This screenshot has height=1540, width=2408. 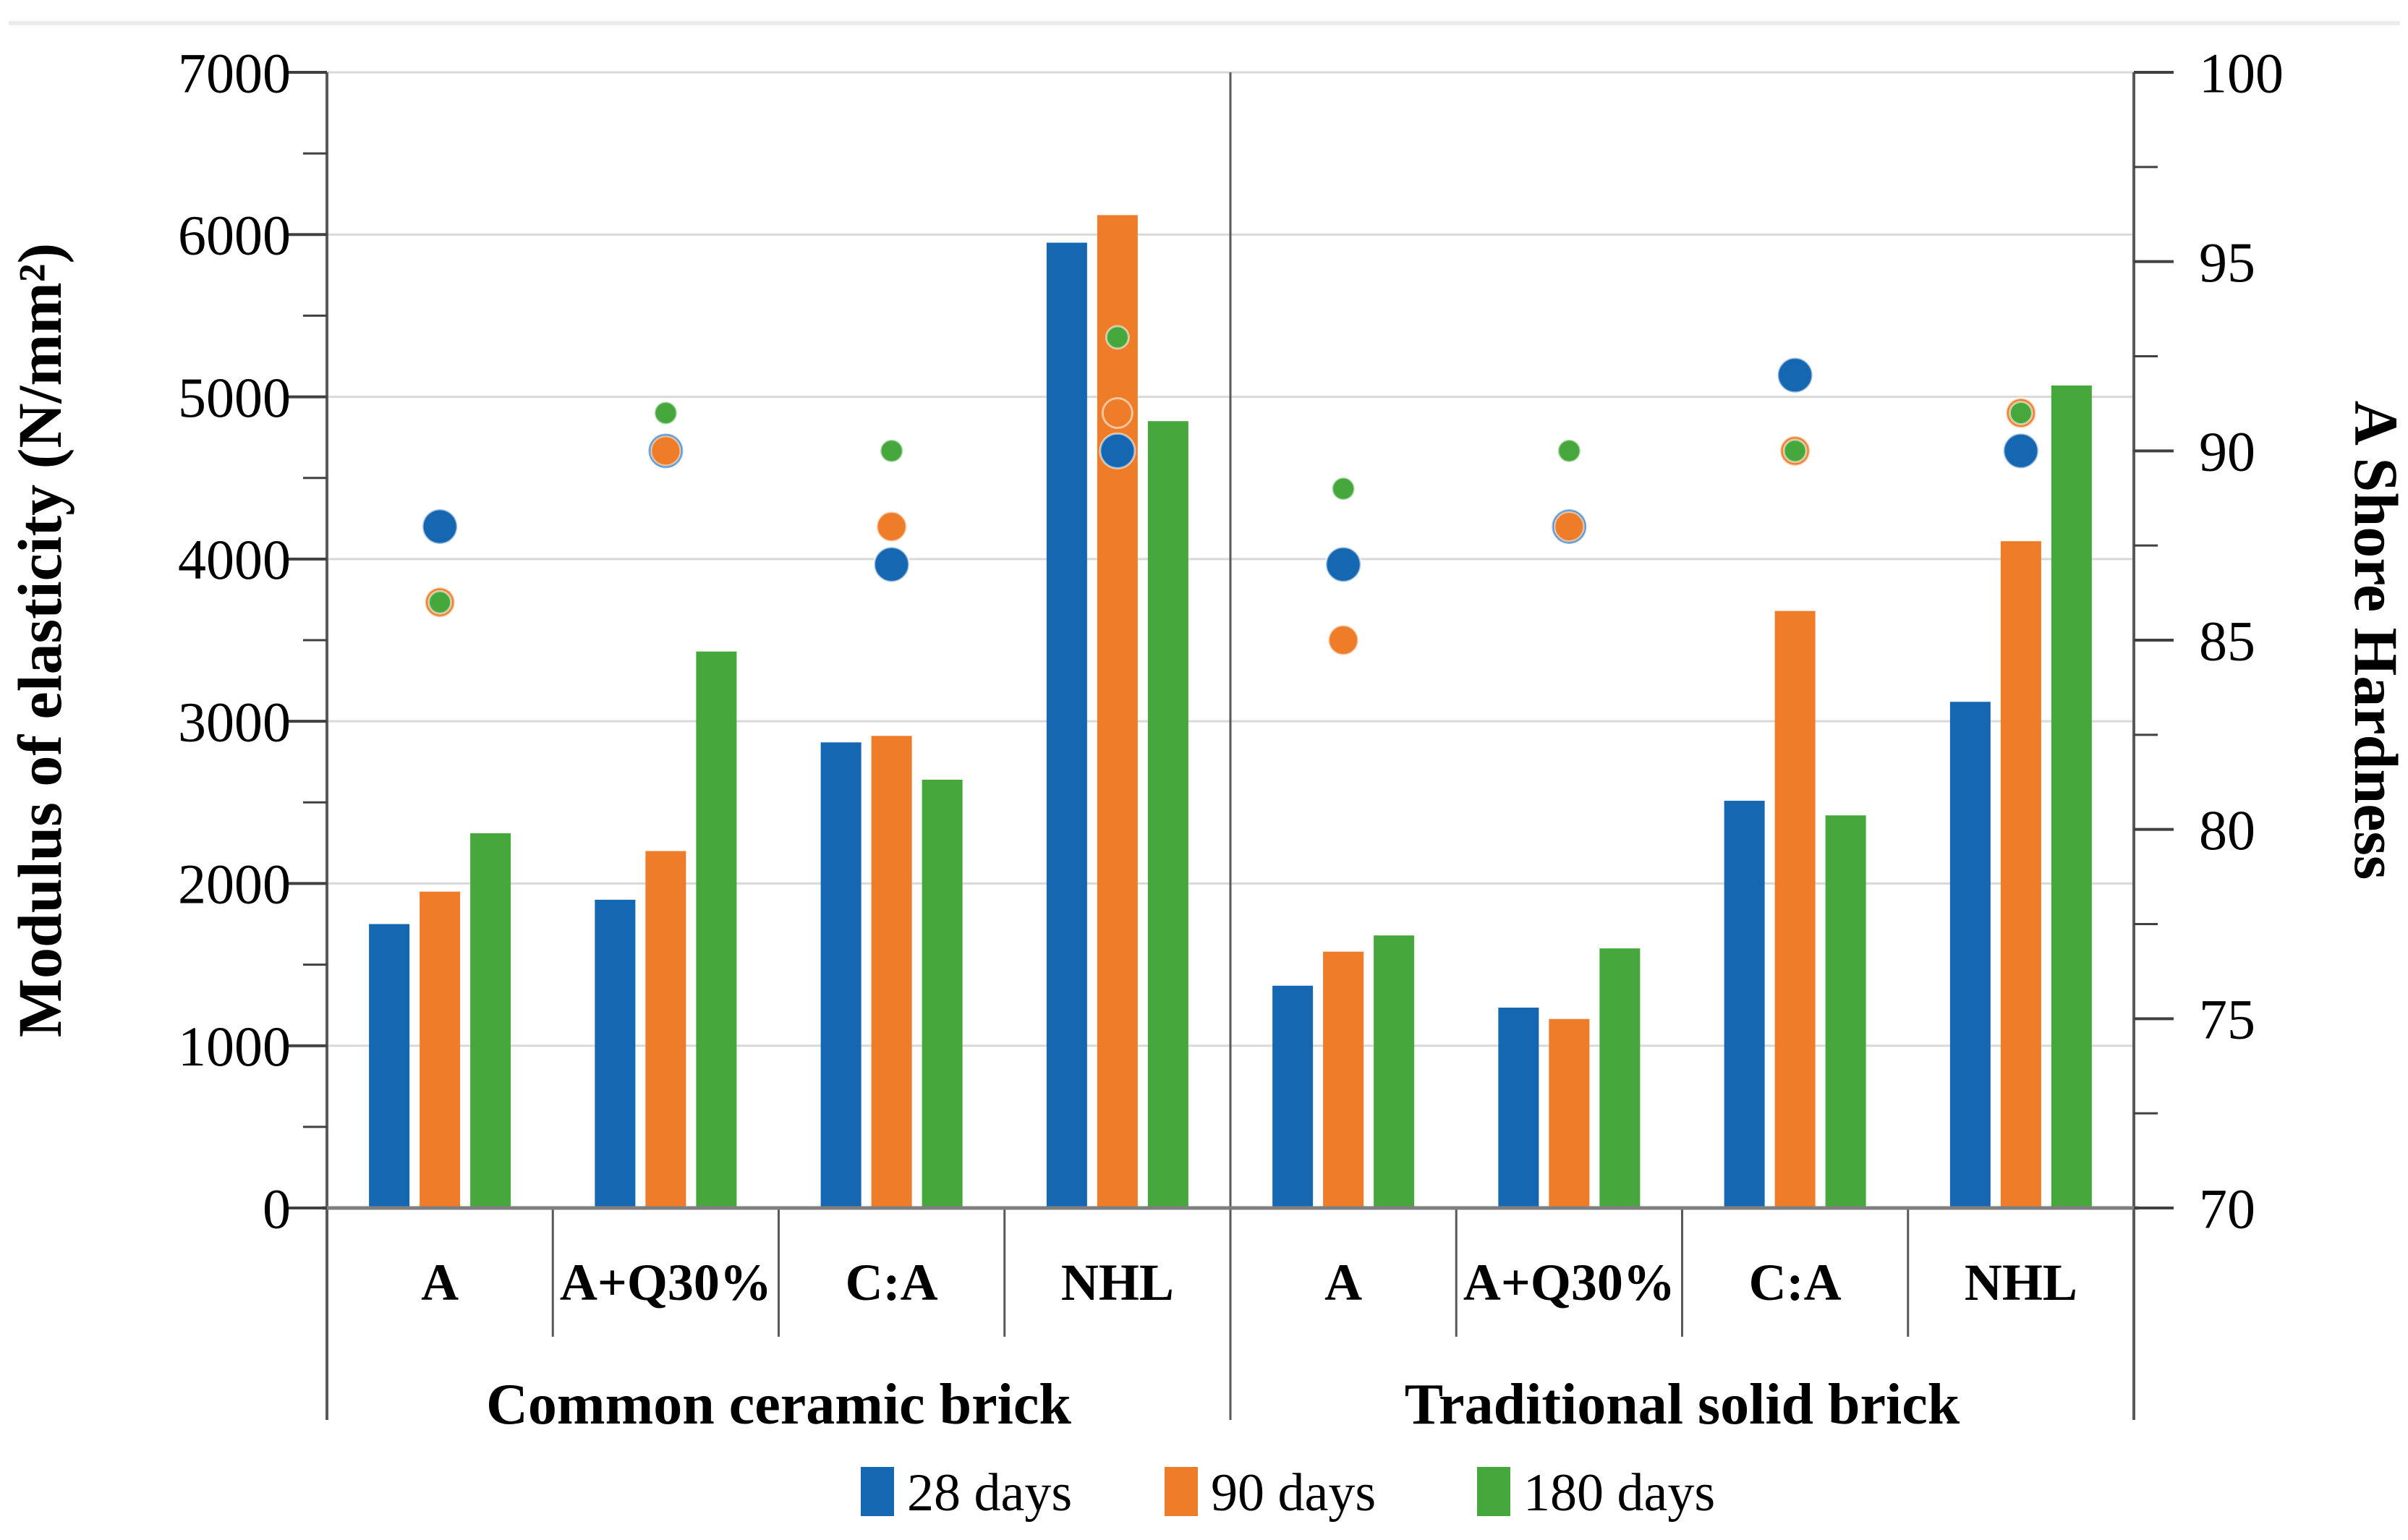 I want to click on legend-swatch-28-days, so click(x=878, y=1492).